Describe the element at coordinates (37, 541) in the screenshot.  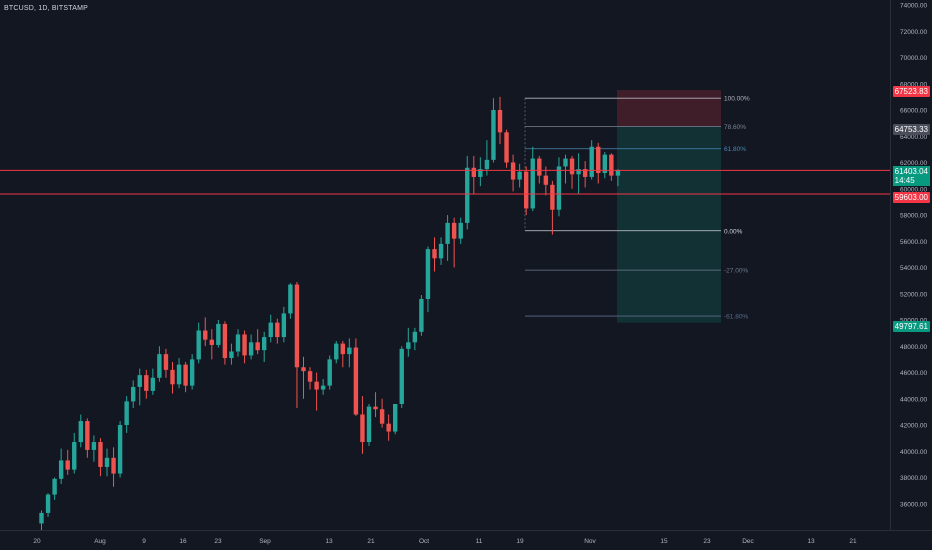
I see `time-tick-label: 20` at that location.